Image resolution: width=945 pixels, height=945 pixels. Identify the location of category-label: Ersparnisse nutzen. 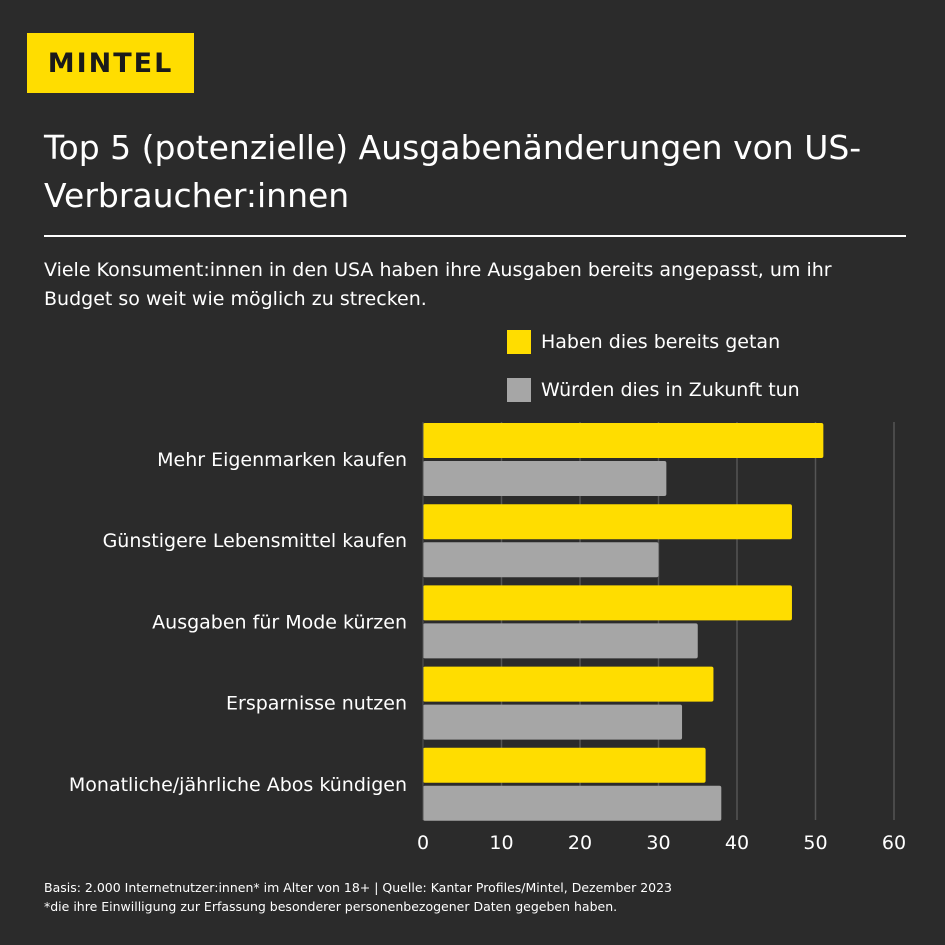
(316, 704).